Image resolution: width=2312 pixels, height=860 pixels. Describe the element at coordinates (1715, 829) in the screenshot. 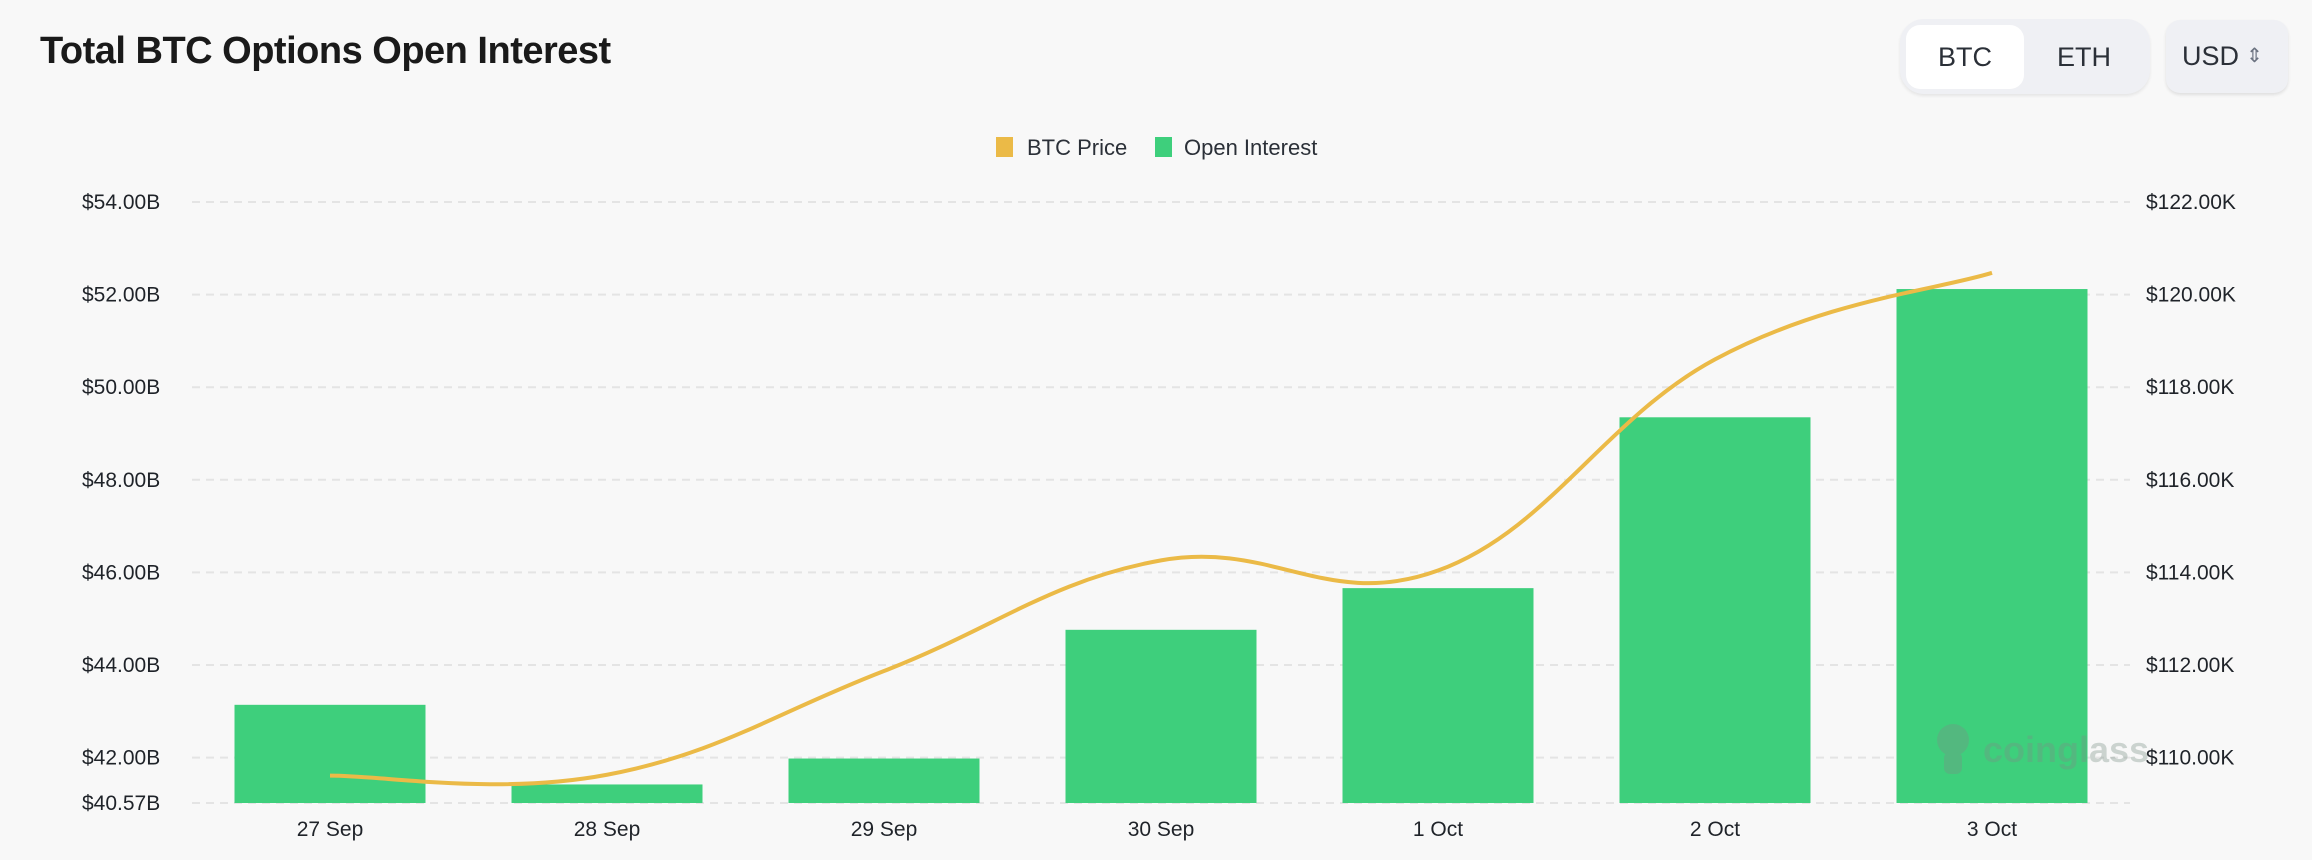

I see `x-axis-tick: 2 Oct` at that location.